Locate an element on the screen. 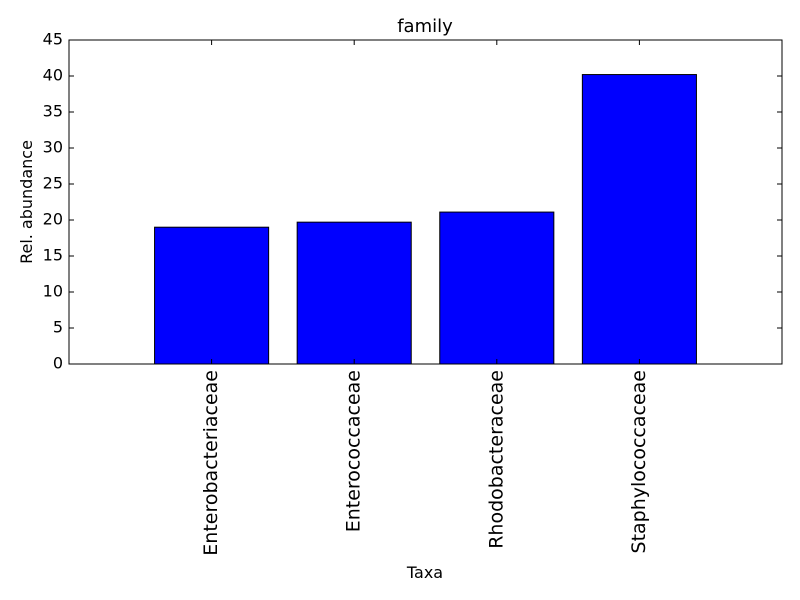  y-tick-label: 10 is located at coordinates (53, 291).